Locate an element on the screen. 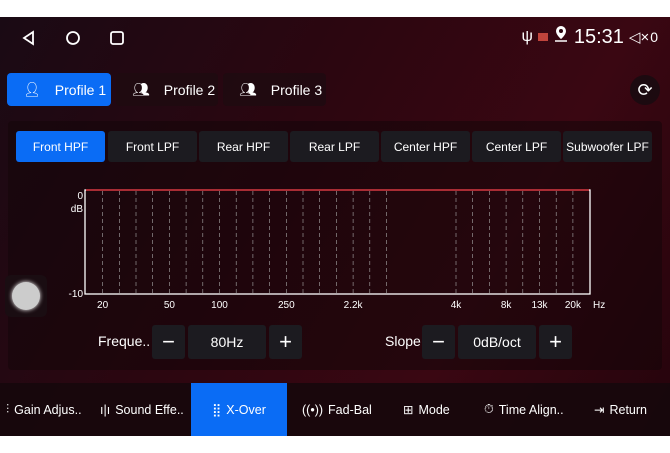  y-tick-min: -10 is located at coordinates (76, 294).